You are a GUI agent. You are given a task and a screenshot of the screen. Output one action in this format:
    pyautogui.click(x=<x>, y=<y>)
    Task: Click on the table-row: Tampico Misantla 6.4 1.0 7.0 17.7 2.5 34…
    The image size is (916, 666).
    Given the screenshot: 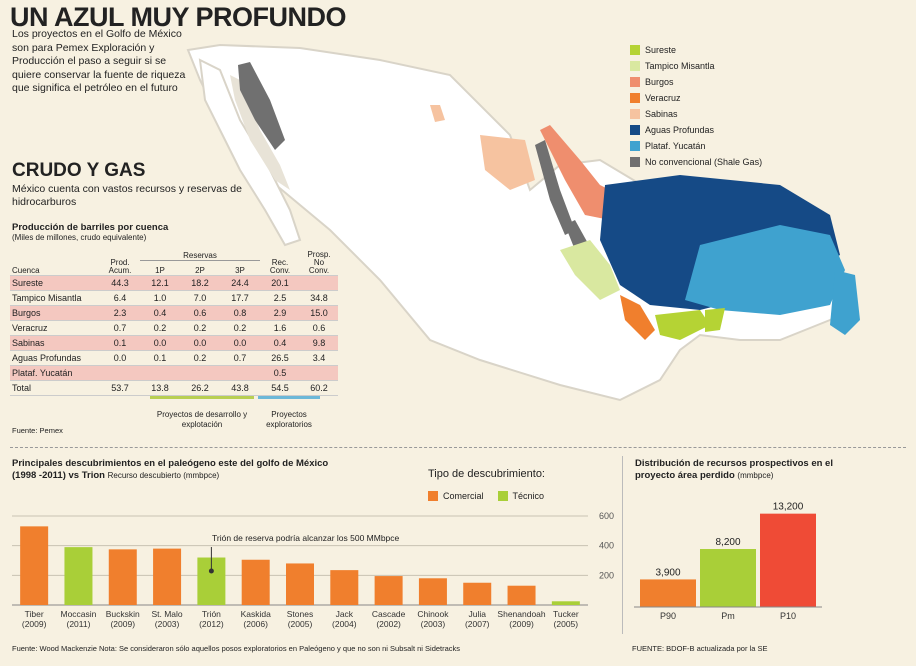 What is the action you would take?
    pyautogui.click(x=174, y=298)
    